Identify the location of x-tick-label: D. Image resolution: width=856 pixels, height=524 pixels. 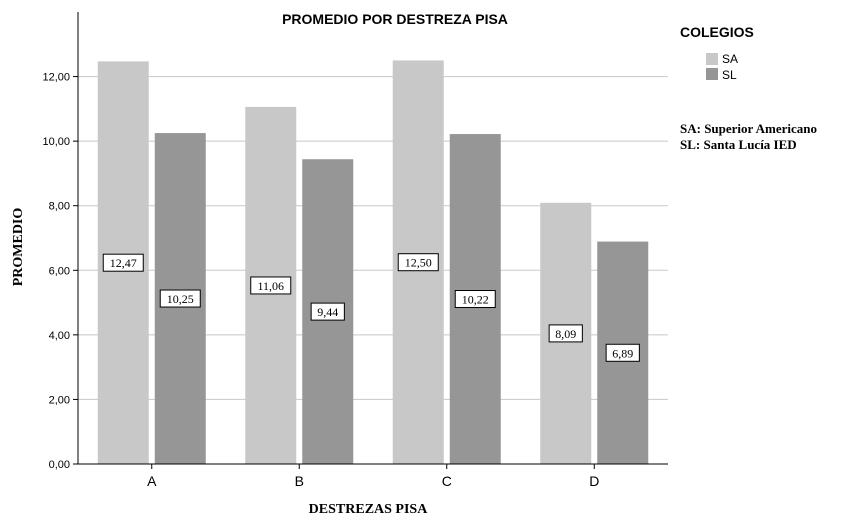
(594, 481).